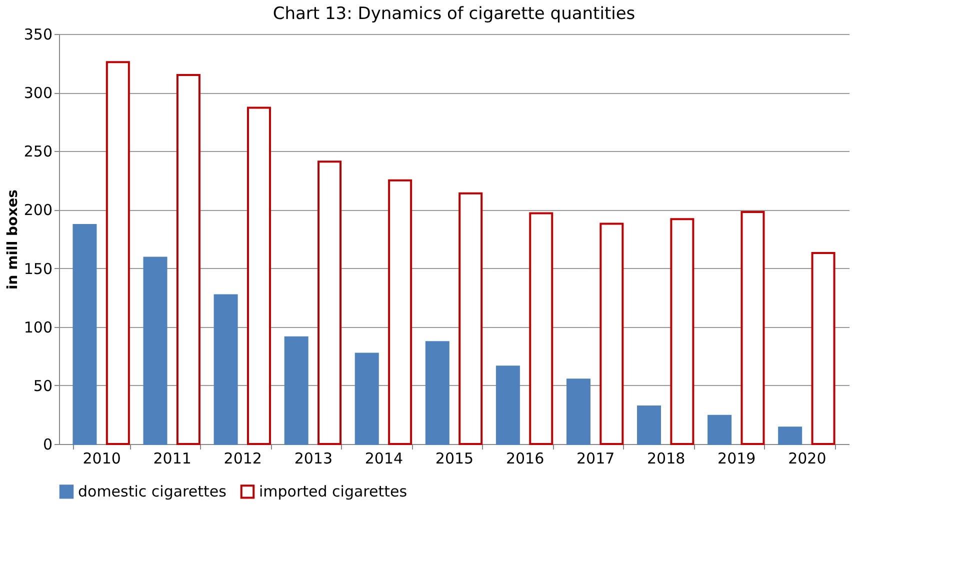  I want to click on x-tick-label: 2020, so click(807, 459).